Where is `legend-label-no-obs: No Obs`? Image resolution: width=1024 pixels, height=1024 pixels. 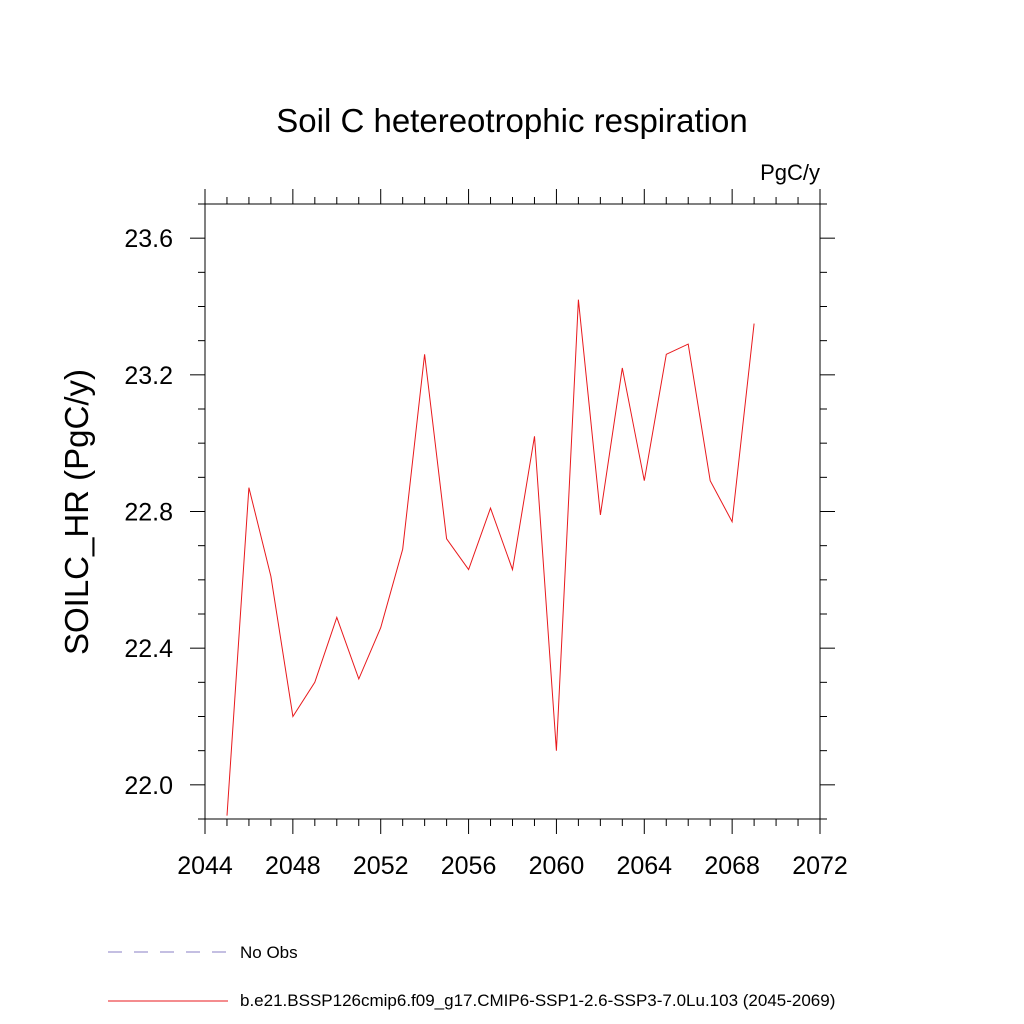 legend-label-no-obs: No Obs is located at coordinates (269, 952).